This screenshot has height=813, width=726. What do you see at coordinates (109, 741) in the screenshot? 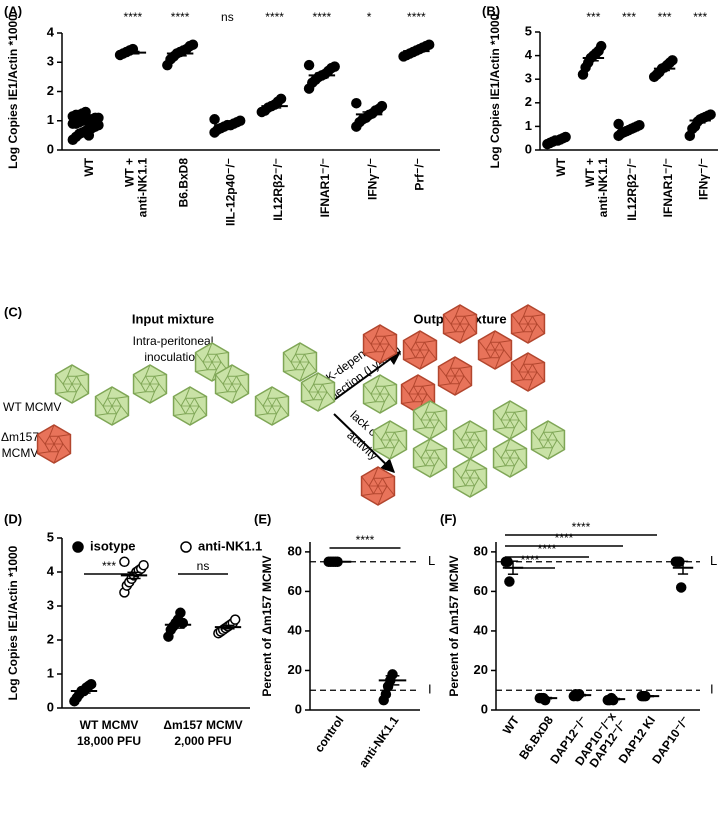
I see `x-tick-label: 18,000 PFU` at bounding box center [109, 741].